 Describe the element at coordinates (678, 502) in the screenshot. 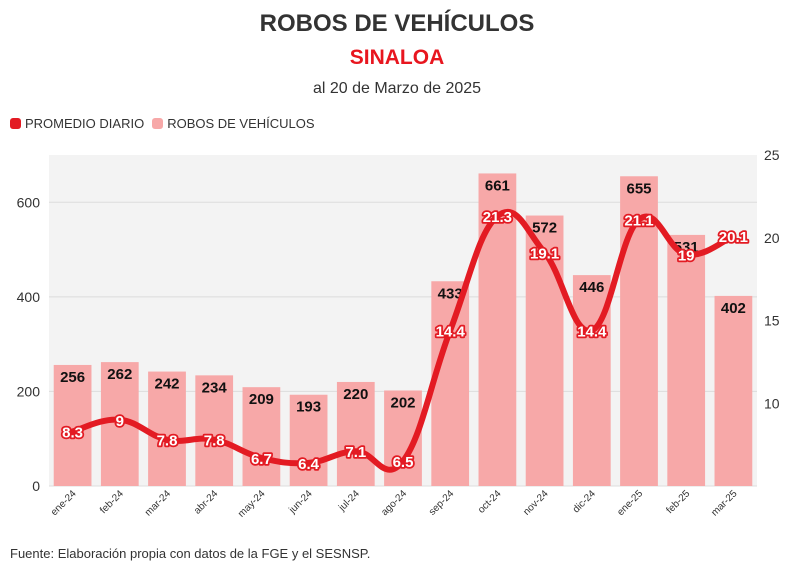

I see `x-tick-label: feb-25` at that location.